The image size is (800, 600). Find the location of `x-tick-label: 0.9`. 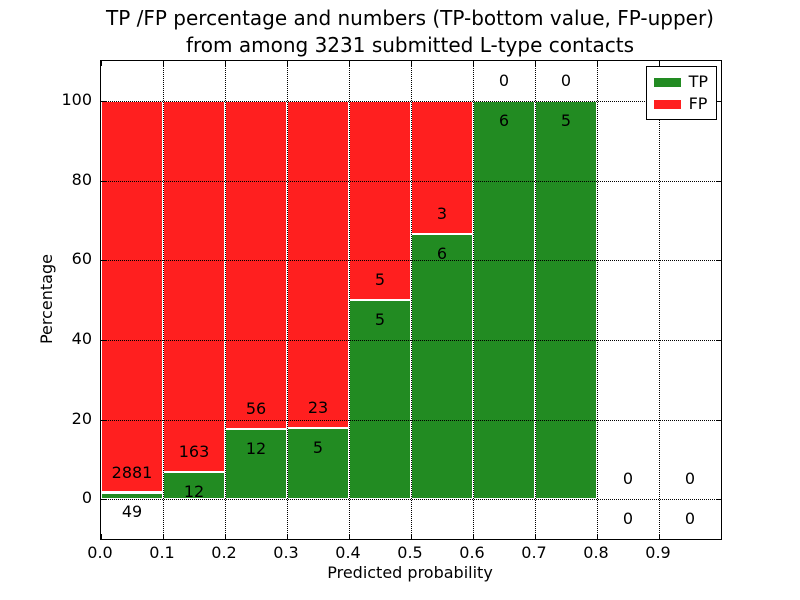

x-tick-label: 0.9 is located at coordinates (658, 552).